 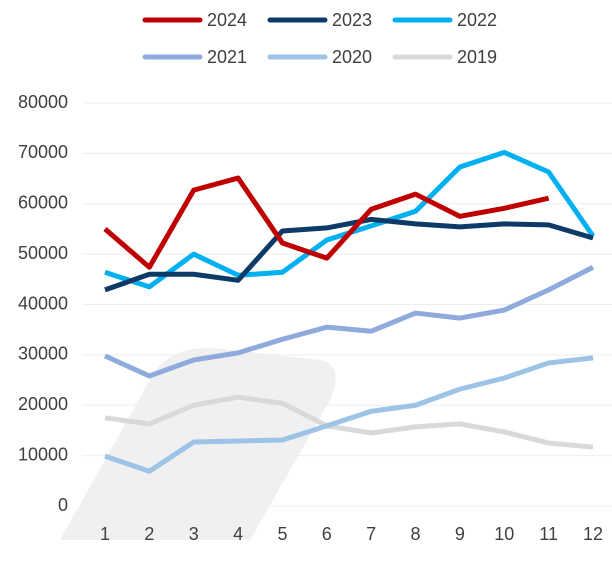 What do you see at coordinates (227, 57) in the screenshot?
I see `legend-label: 2021` at bounding box center [227, 57].